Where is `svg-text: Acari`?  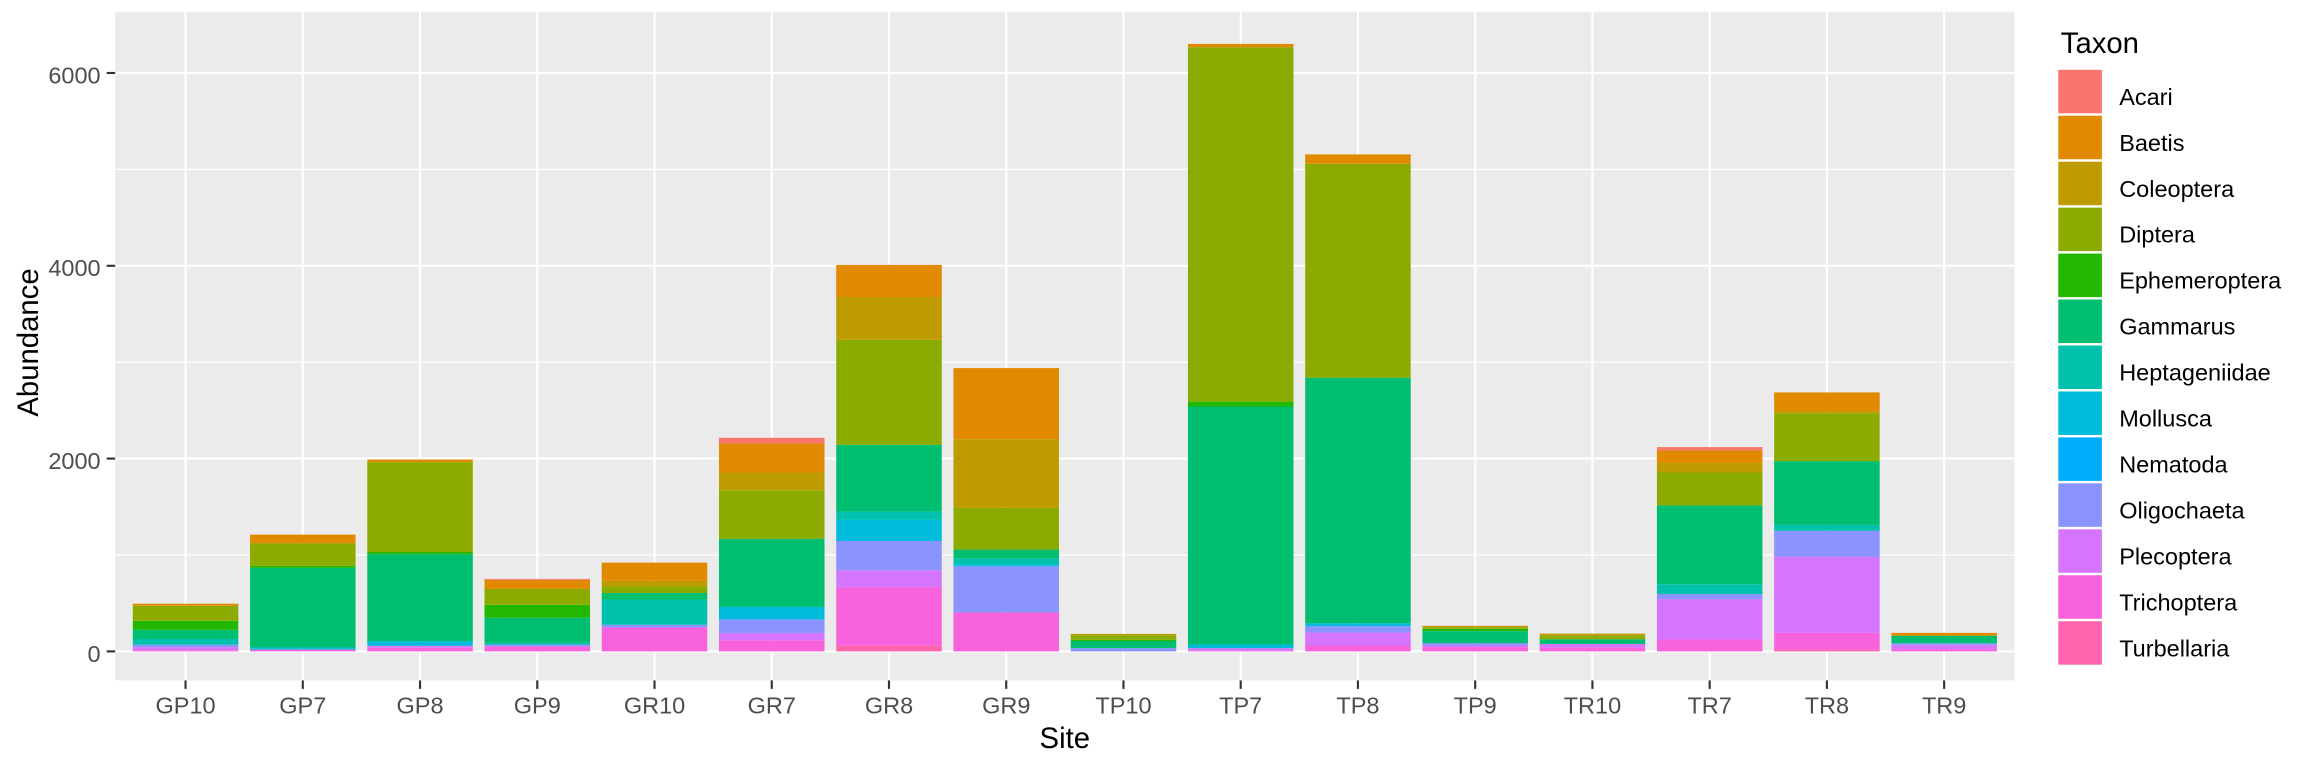
svg-text: Acari is located at coordinates (2146, 97).